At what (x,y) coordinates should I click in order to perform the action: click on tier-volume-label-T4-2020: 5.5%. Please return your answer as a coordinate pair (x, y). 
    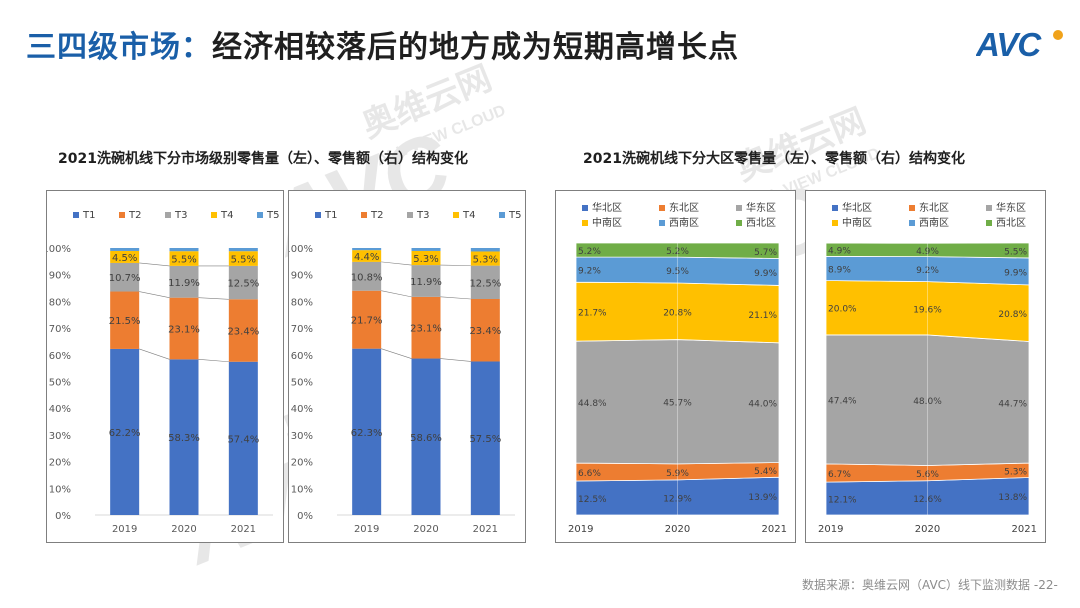
    Looking at the image, I should click on (183, 260).